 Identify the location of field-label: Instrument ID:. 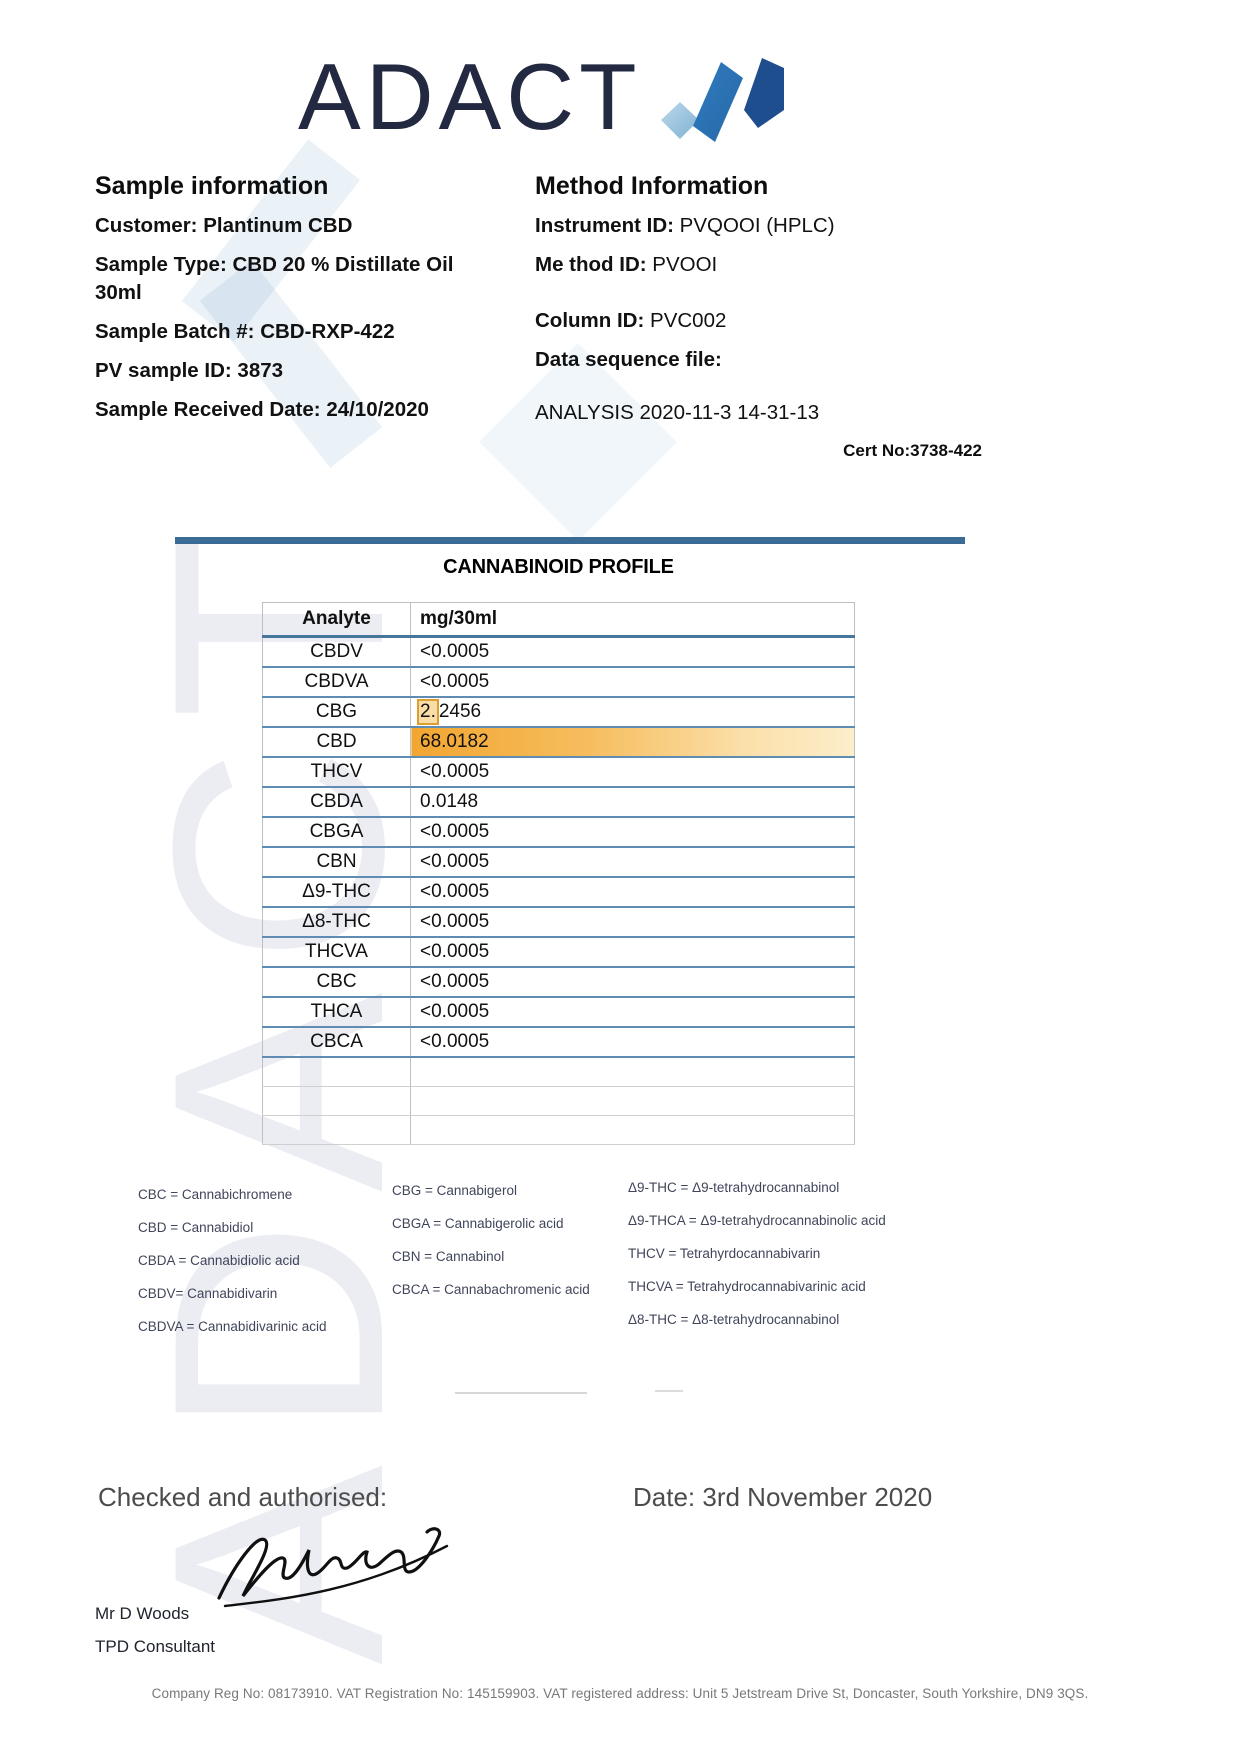
(604, 225).